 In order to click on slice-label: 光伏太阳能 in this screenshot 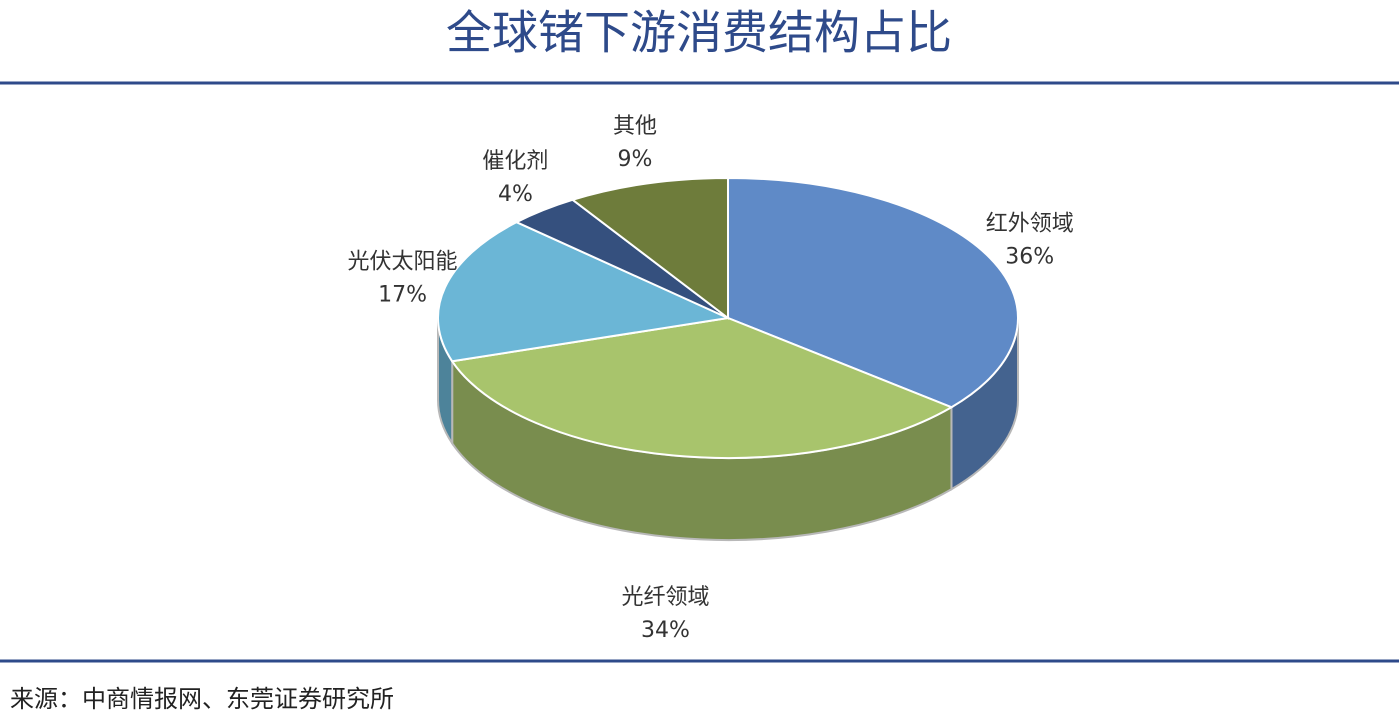, I will do `click(403, 261)`.